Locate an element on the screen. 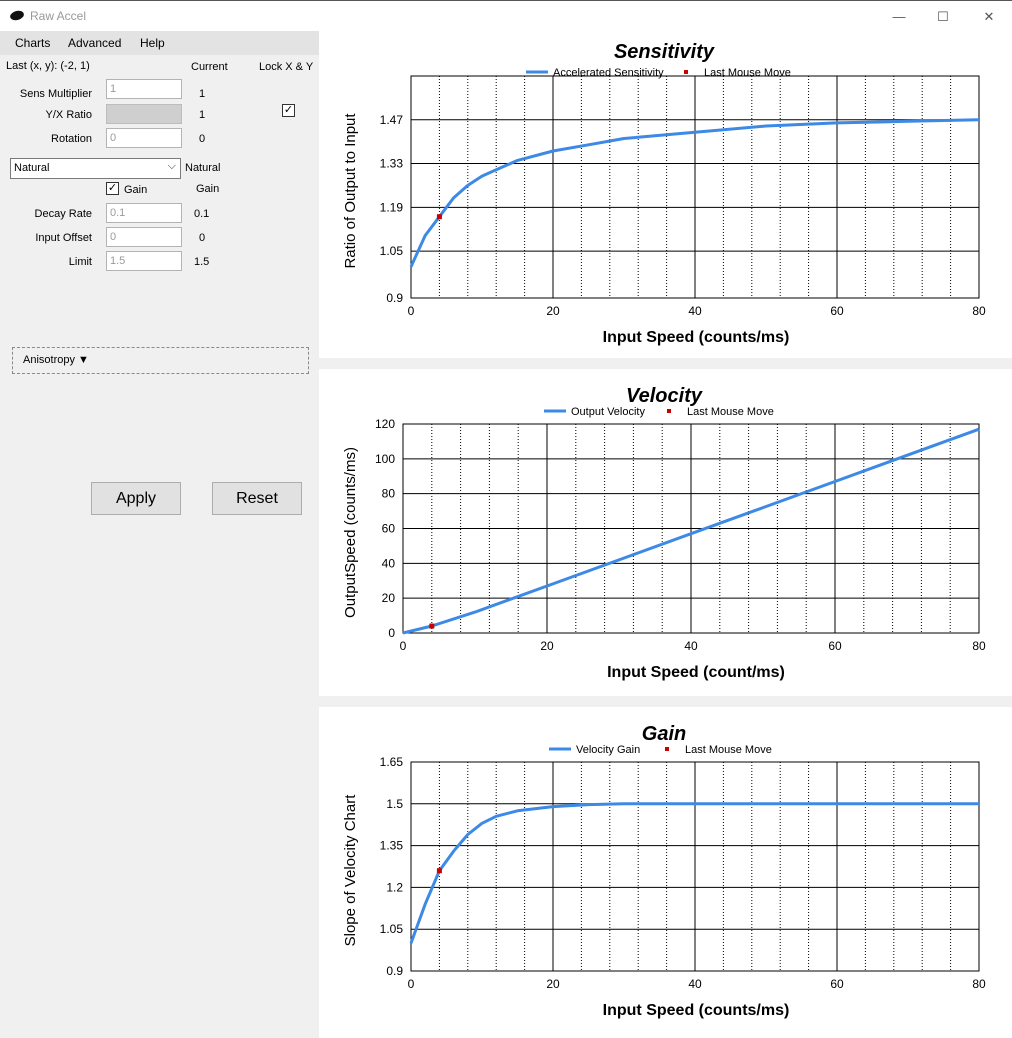 The height and width of the screenshot is (1038, 1012). y-axis-label: OutputSpeed (counts/ms) is located at coordinates (350, 532).